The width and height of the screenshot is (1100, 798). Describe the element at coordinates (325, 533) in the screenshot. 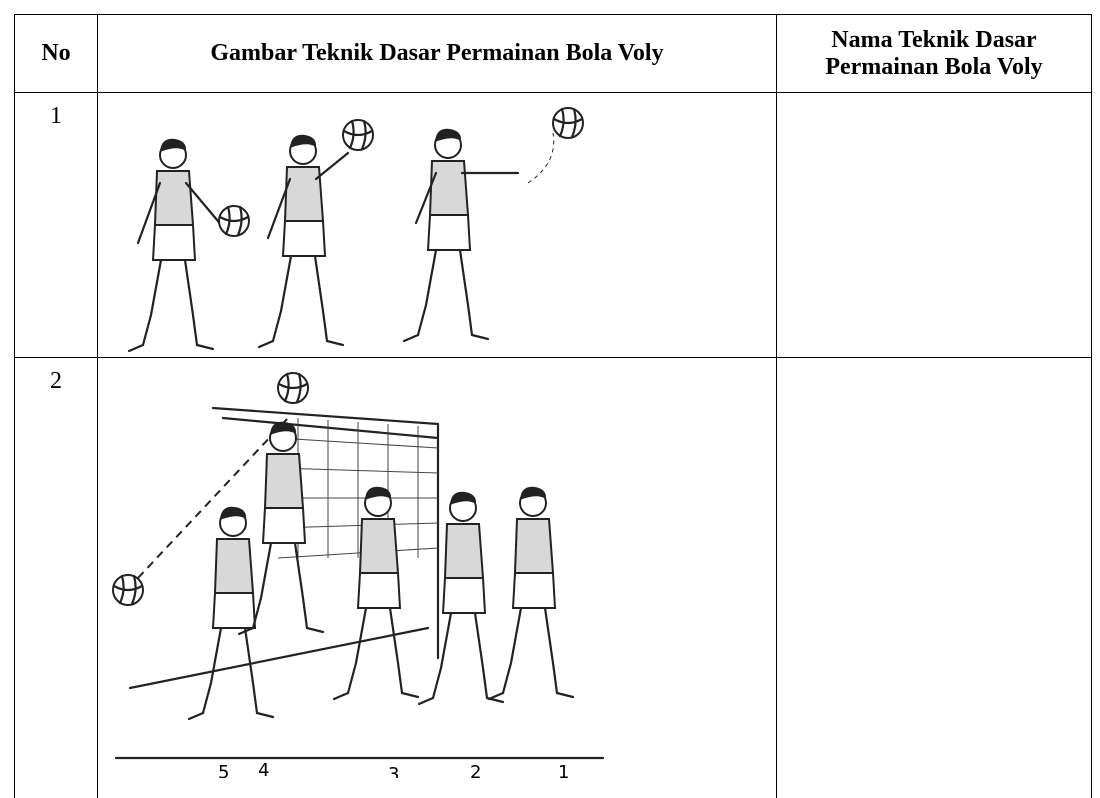

I see `net` at that location.